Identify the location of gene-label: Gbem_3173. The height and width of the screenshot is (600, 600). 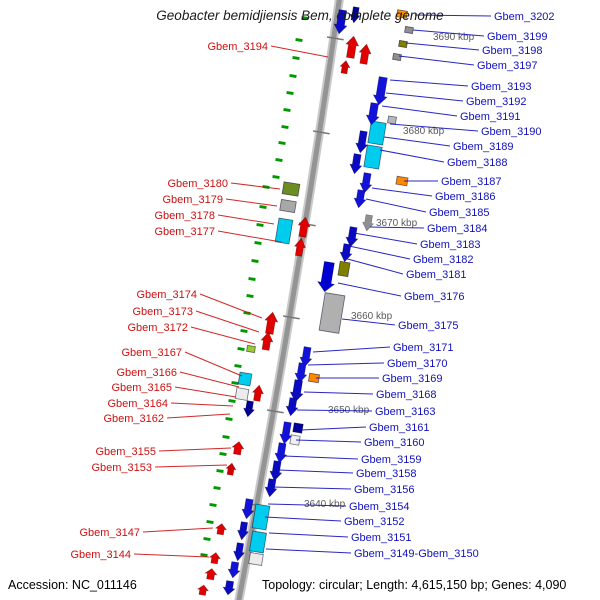
(162, 312).